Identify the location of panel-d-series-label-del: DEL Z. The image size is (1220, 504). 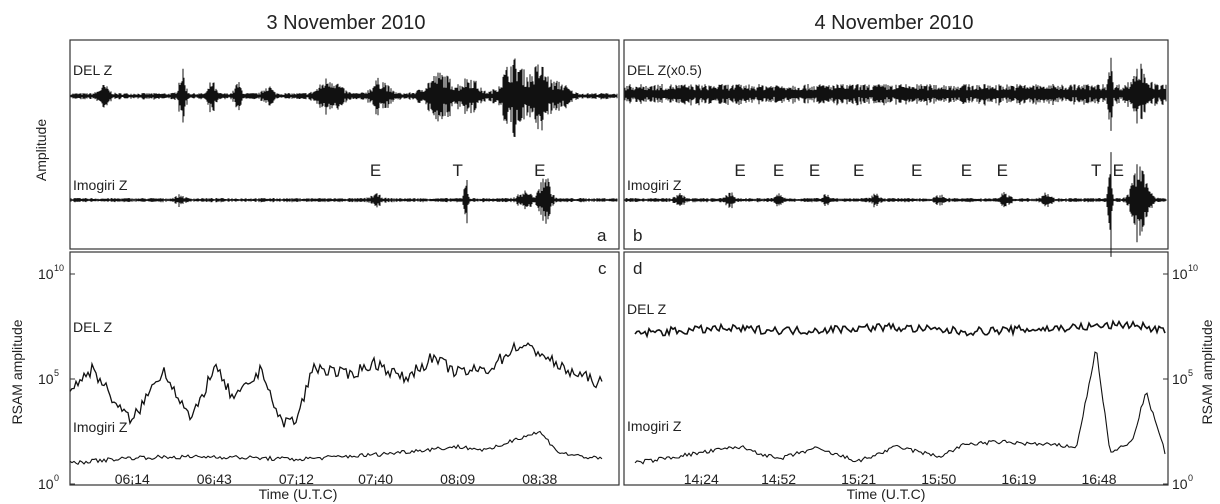
(647, 309).